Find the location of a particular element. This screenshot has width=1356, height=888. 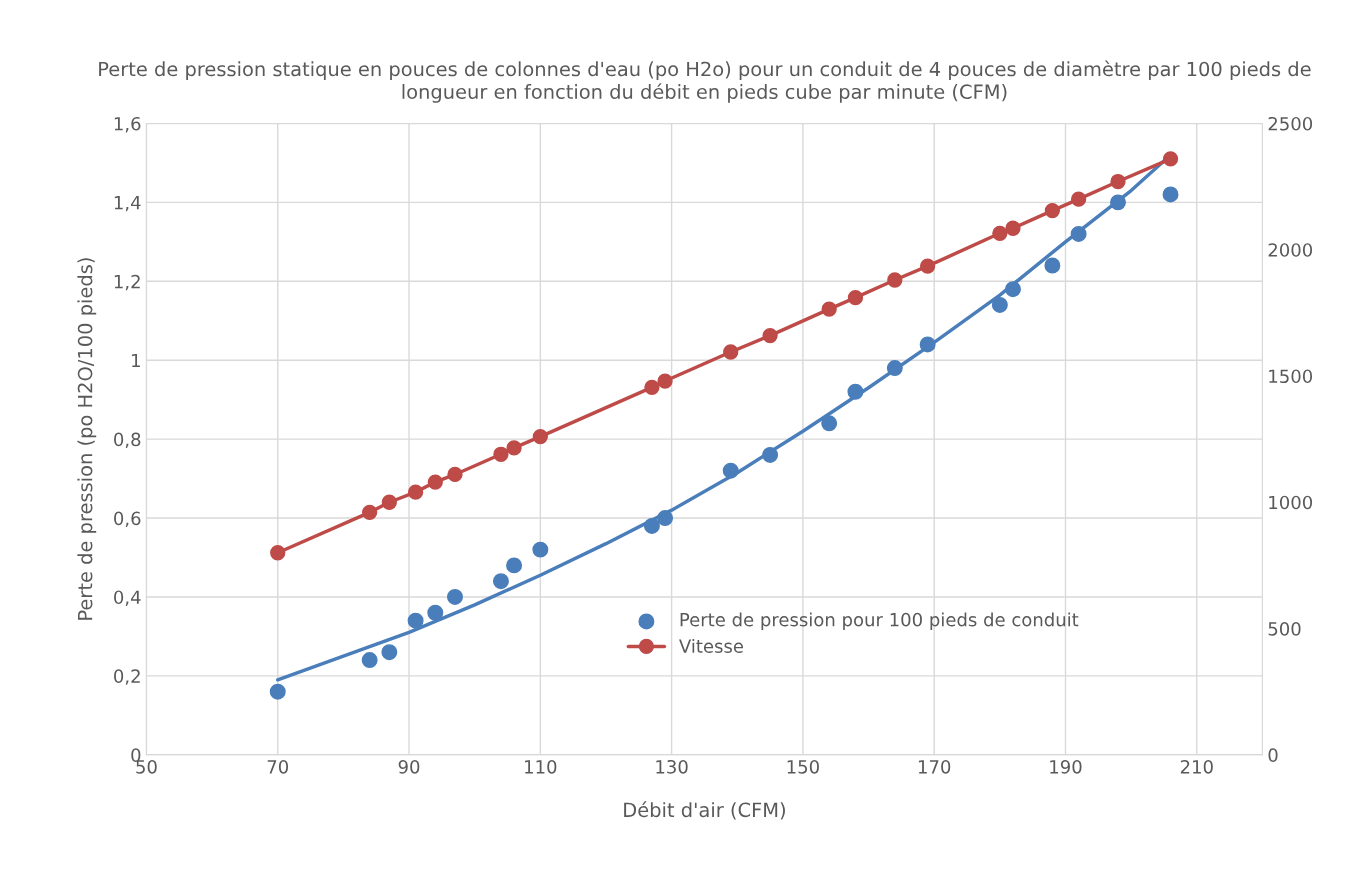

x-tick-label: 110 is located at coordinates (541, 766).